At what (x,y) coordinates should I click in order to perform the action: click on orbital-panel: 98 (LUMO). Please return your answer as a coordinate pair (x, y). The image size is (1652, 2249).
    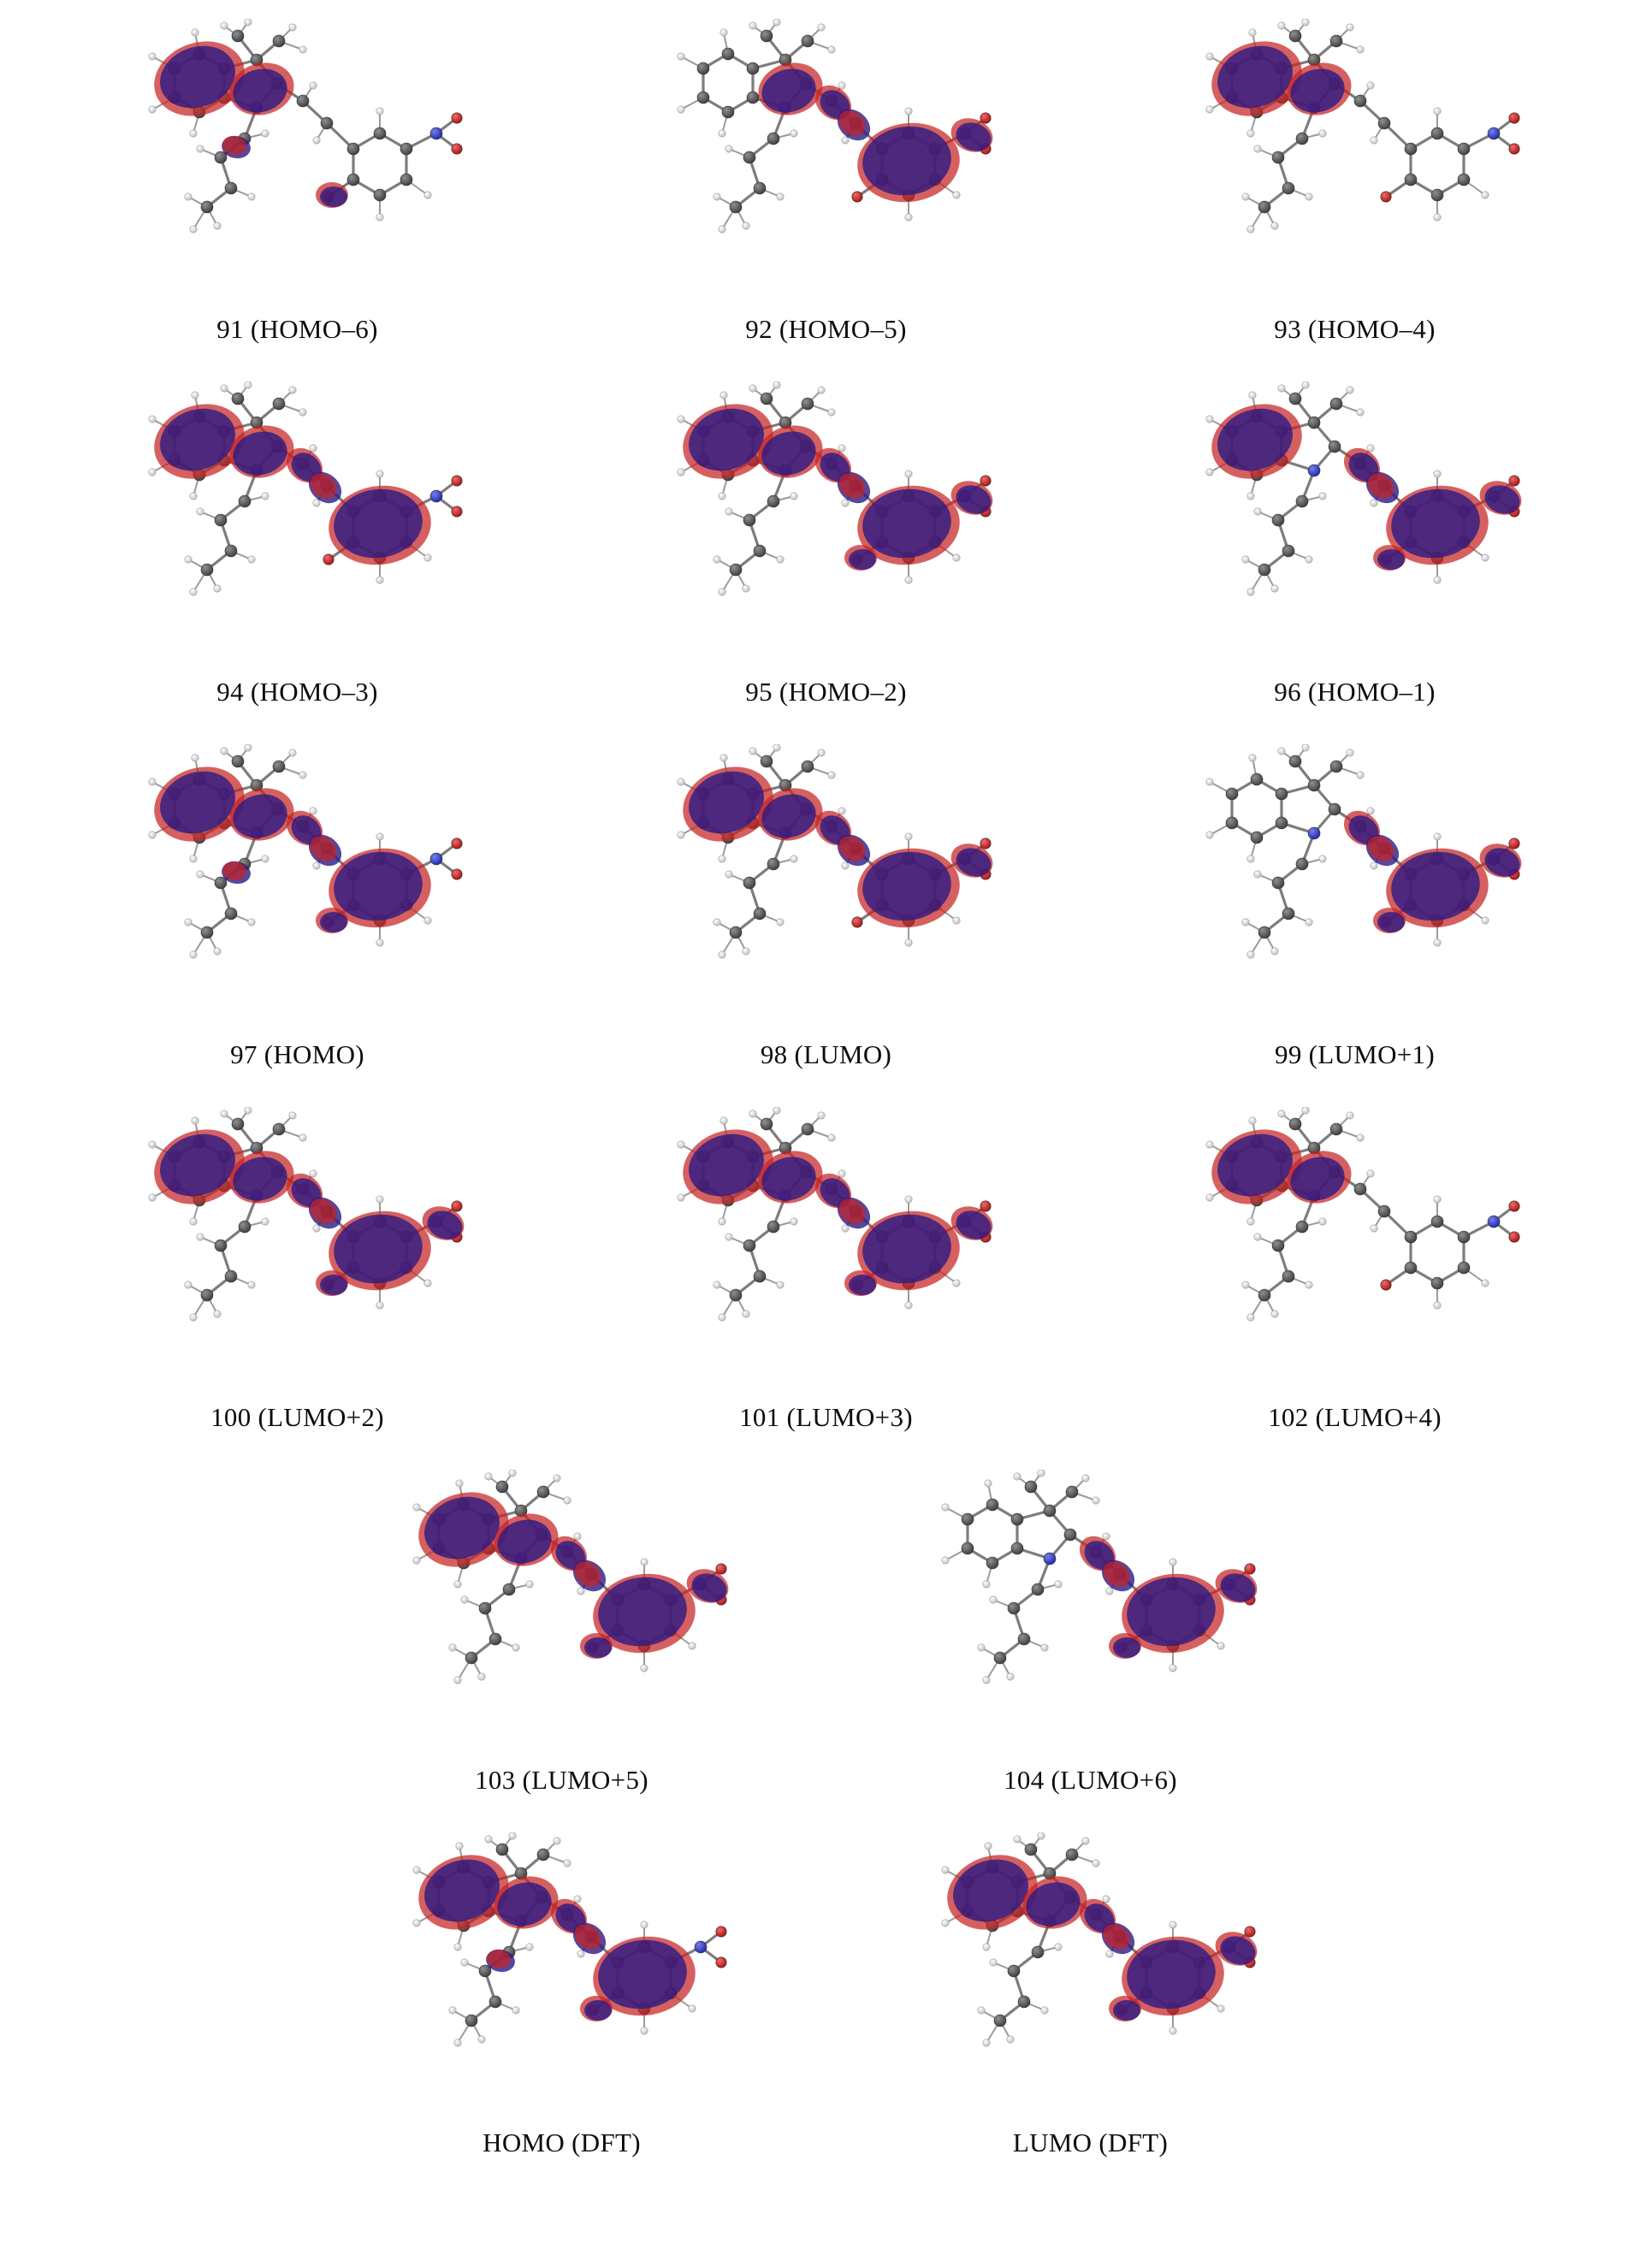
    Looking at the image, I should click on (826, 906).